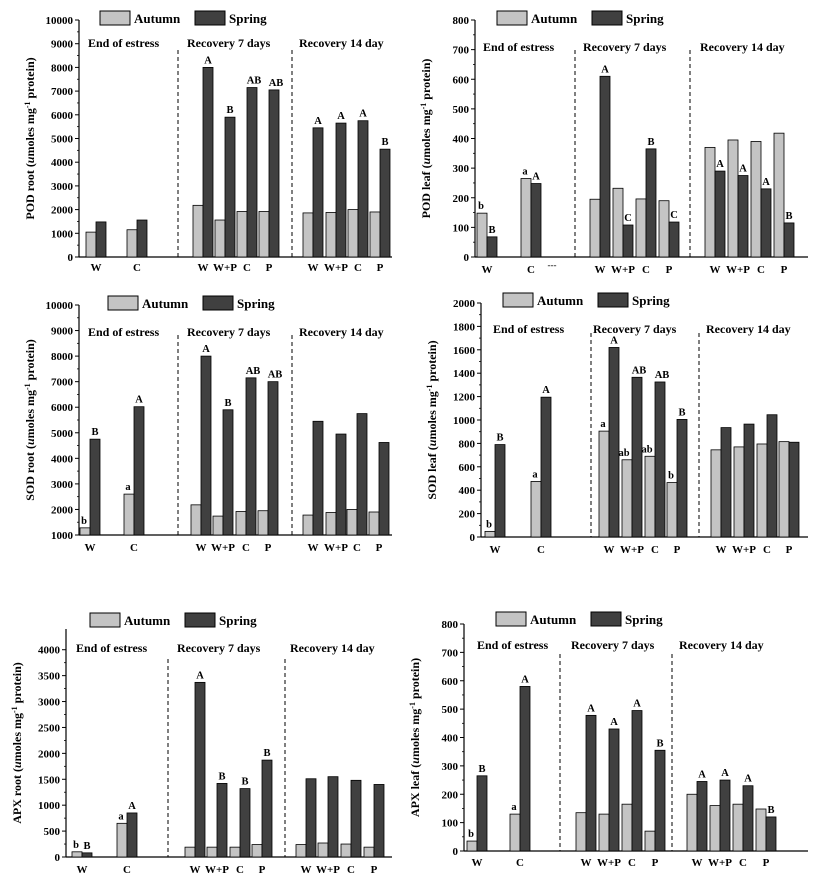 The width and height of the screenshot is (816, 885). I want to click on section-label: Recovery 14 day, so click(332, 648).